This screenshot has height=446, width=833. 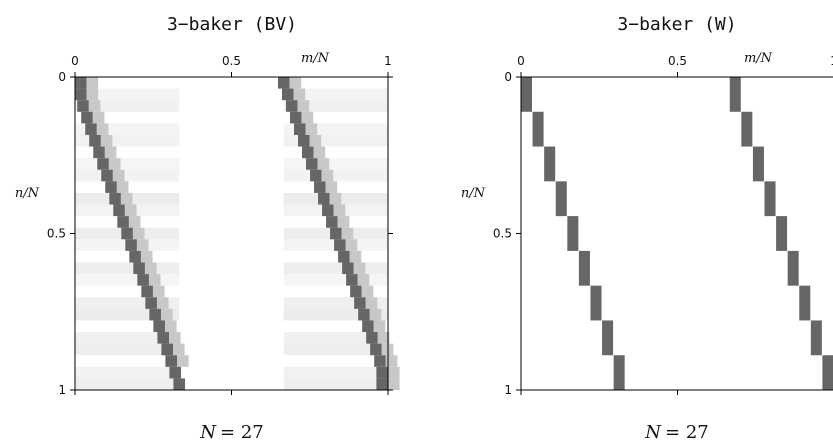 What do you see at coordinates (677, 61) in the screenshot?
I see `x-tick-label: 0.5` at bounding box center [677, 61].